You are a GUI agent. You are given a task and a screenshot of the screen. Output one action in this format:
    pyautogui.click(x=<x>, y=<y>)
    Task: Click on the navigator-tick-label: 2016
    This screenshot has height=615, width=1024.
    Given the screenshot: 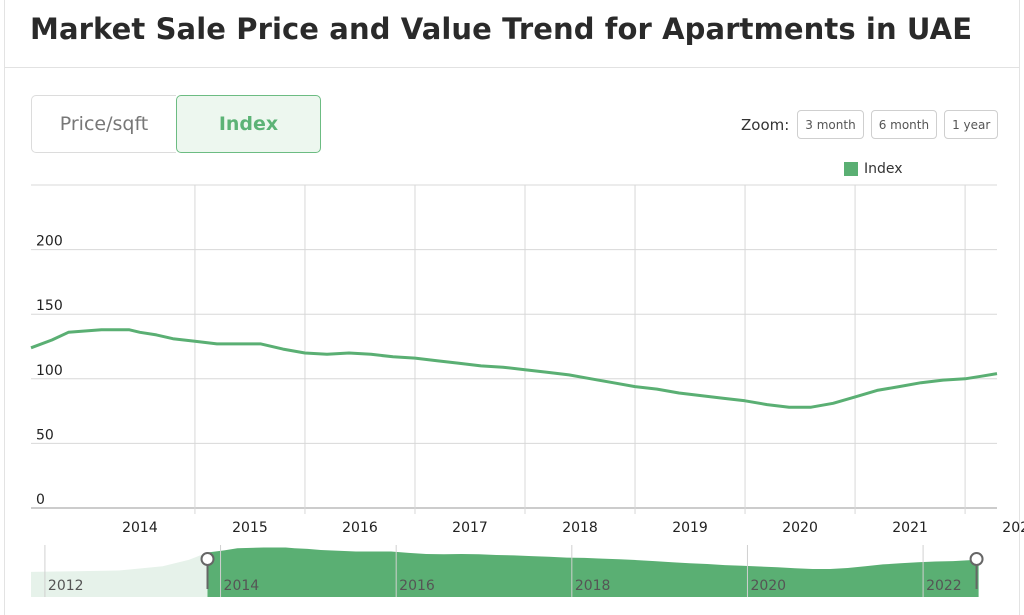 What is the action you would take?
    pyautogui.click(x=417, y=586)
    